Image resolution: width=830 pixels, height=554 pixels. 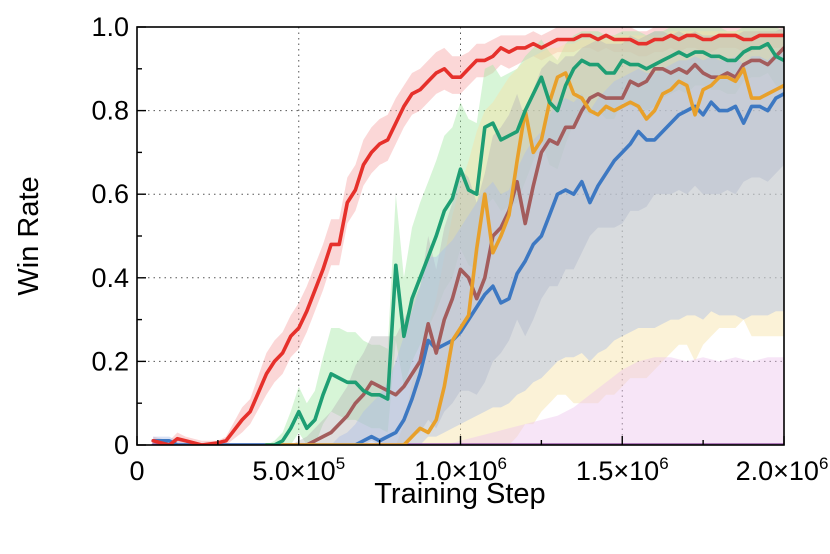 I want to click on x-tick-label-4: 2.0×10⁶, so click(x=782, y=470).